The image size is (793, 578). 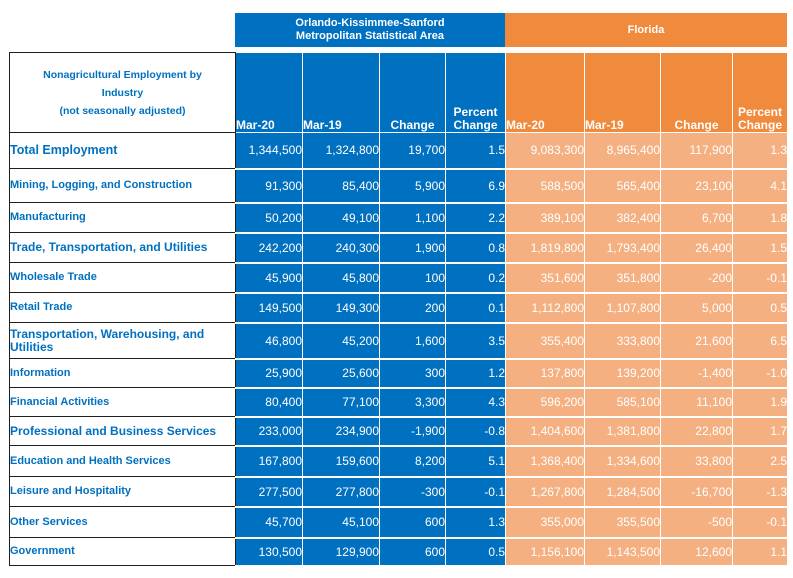 I want to click on florida-percent-value: 1.7, so click(x=760, y=431).